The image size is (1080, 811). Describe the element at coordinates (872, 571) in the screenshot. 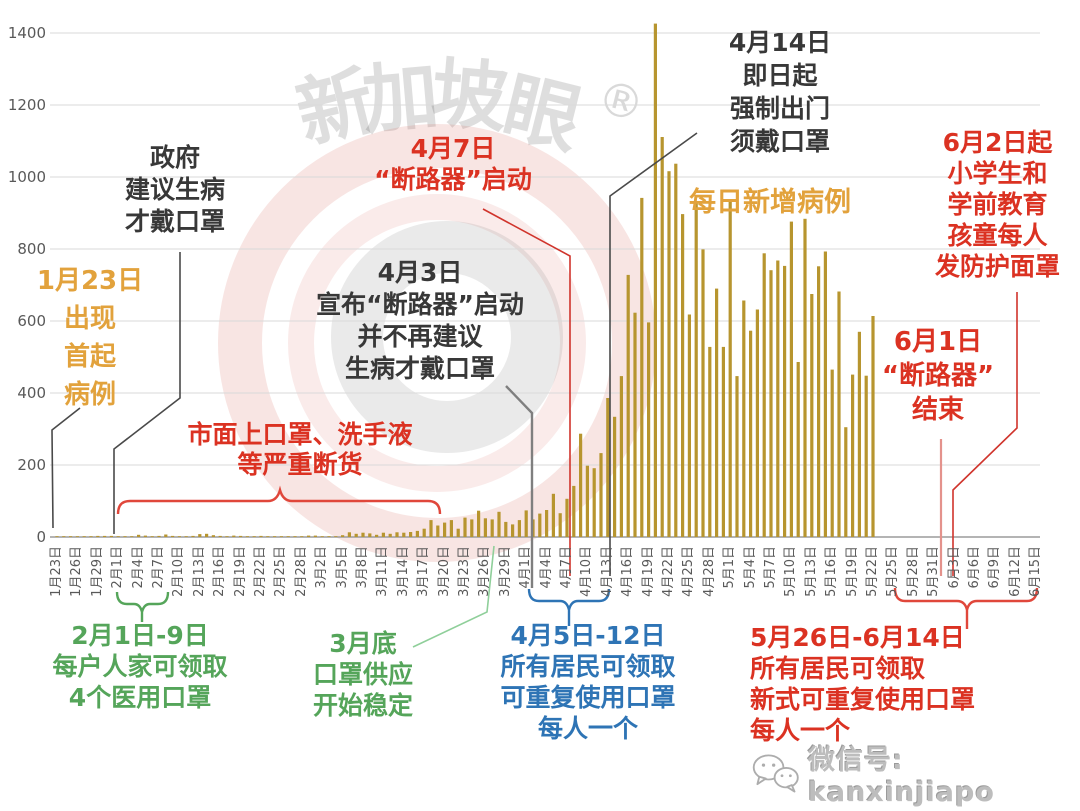

I see `x-tick-label: 5月22日` at that location.